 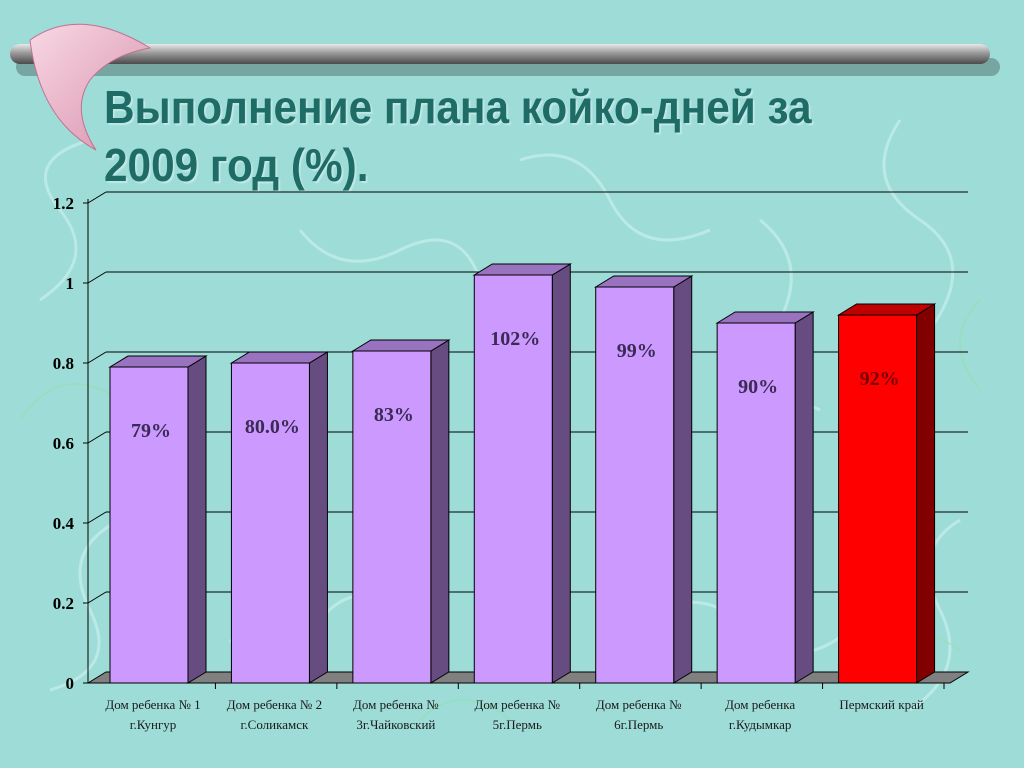 What do you see at coordinates (70, 683) in the screenshot?
I see `y-tick-label: 0` at bounding box center [70, 683].